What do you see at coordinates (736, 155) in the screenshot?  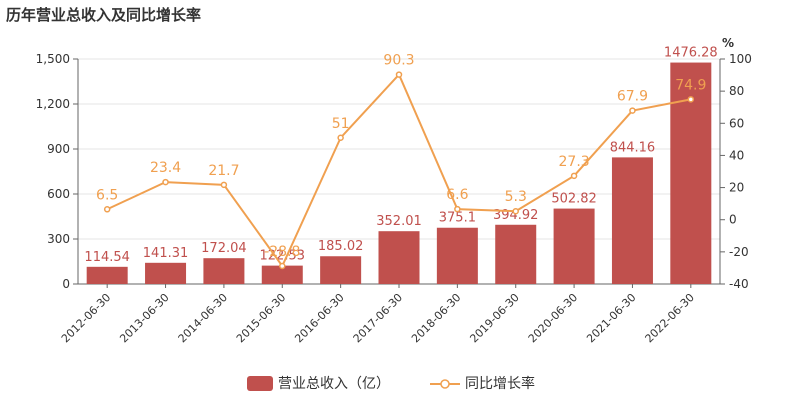 I see `y-right-tick-label: 40` at bounding box center [736, 155].